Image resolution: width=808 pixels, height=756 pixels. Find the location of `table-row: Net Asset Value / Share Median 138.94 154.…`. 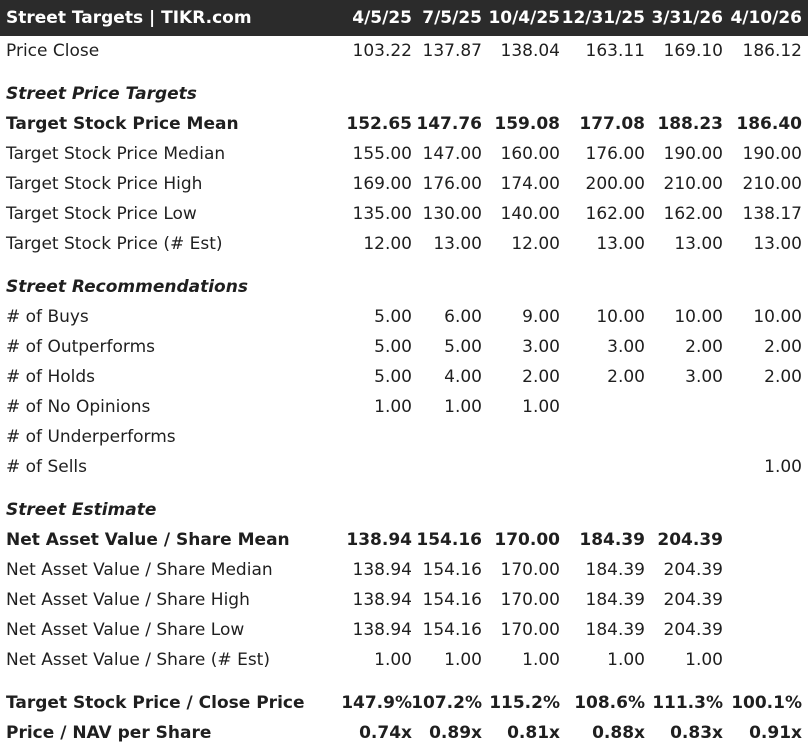

table-row: Net Asset Value / Share Median 138.94 154.… is located at coordinates (404, 570).